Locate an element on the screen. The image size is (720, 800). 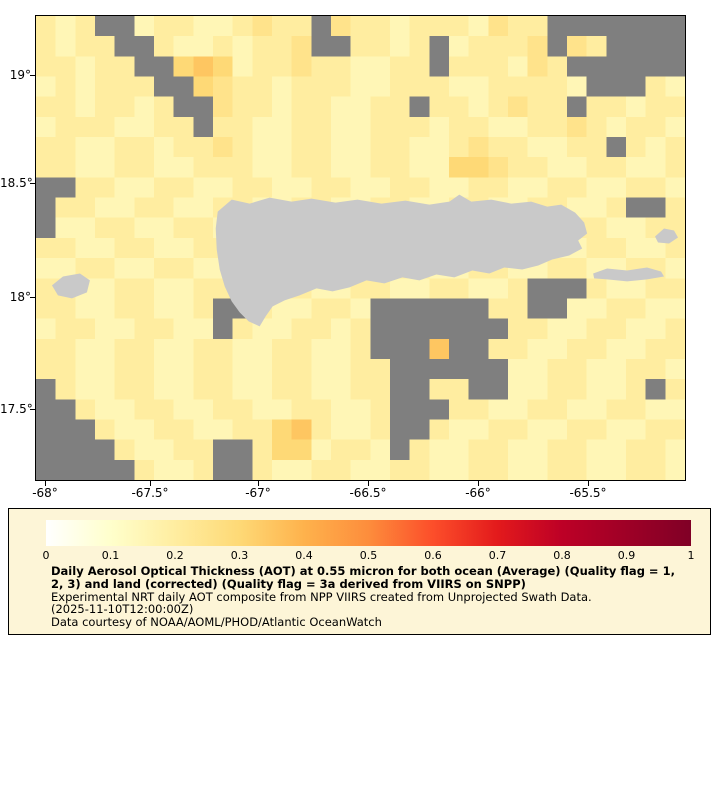
y-axis-tick-mark is located at coordinates (32, 297).